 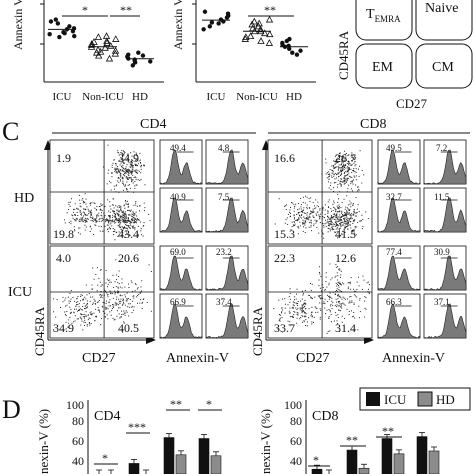 I want to click on cd8-hd-q2: 26.7, so click(x=345, y=158).